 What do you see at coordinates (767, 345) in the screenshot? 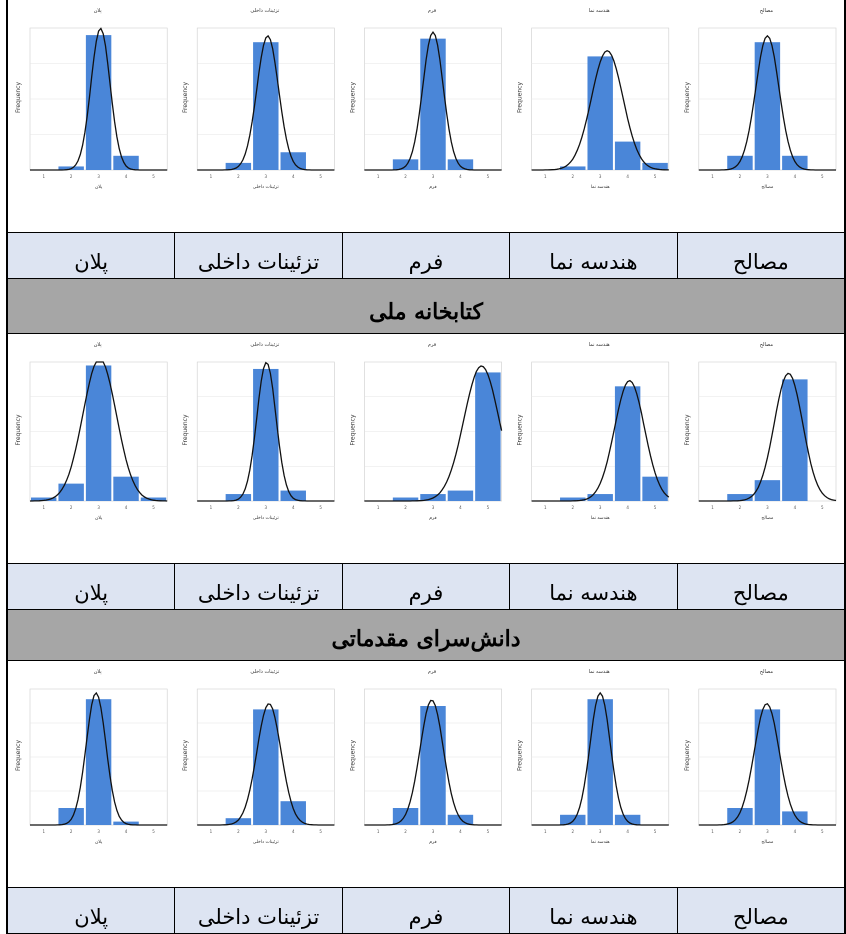
I see `chart-title: مصالح` at bounding box center [767, 345].